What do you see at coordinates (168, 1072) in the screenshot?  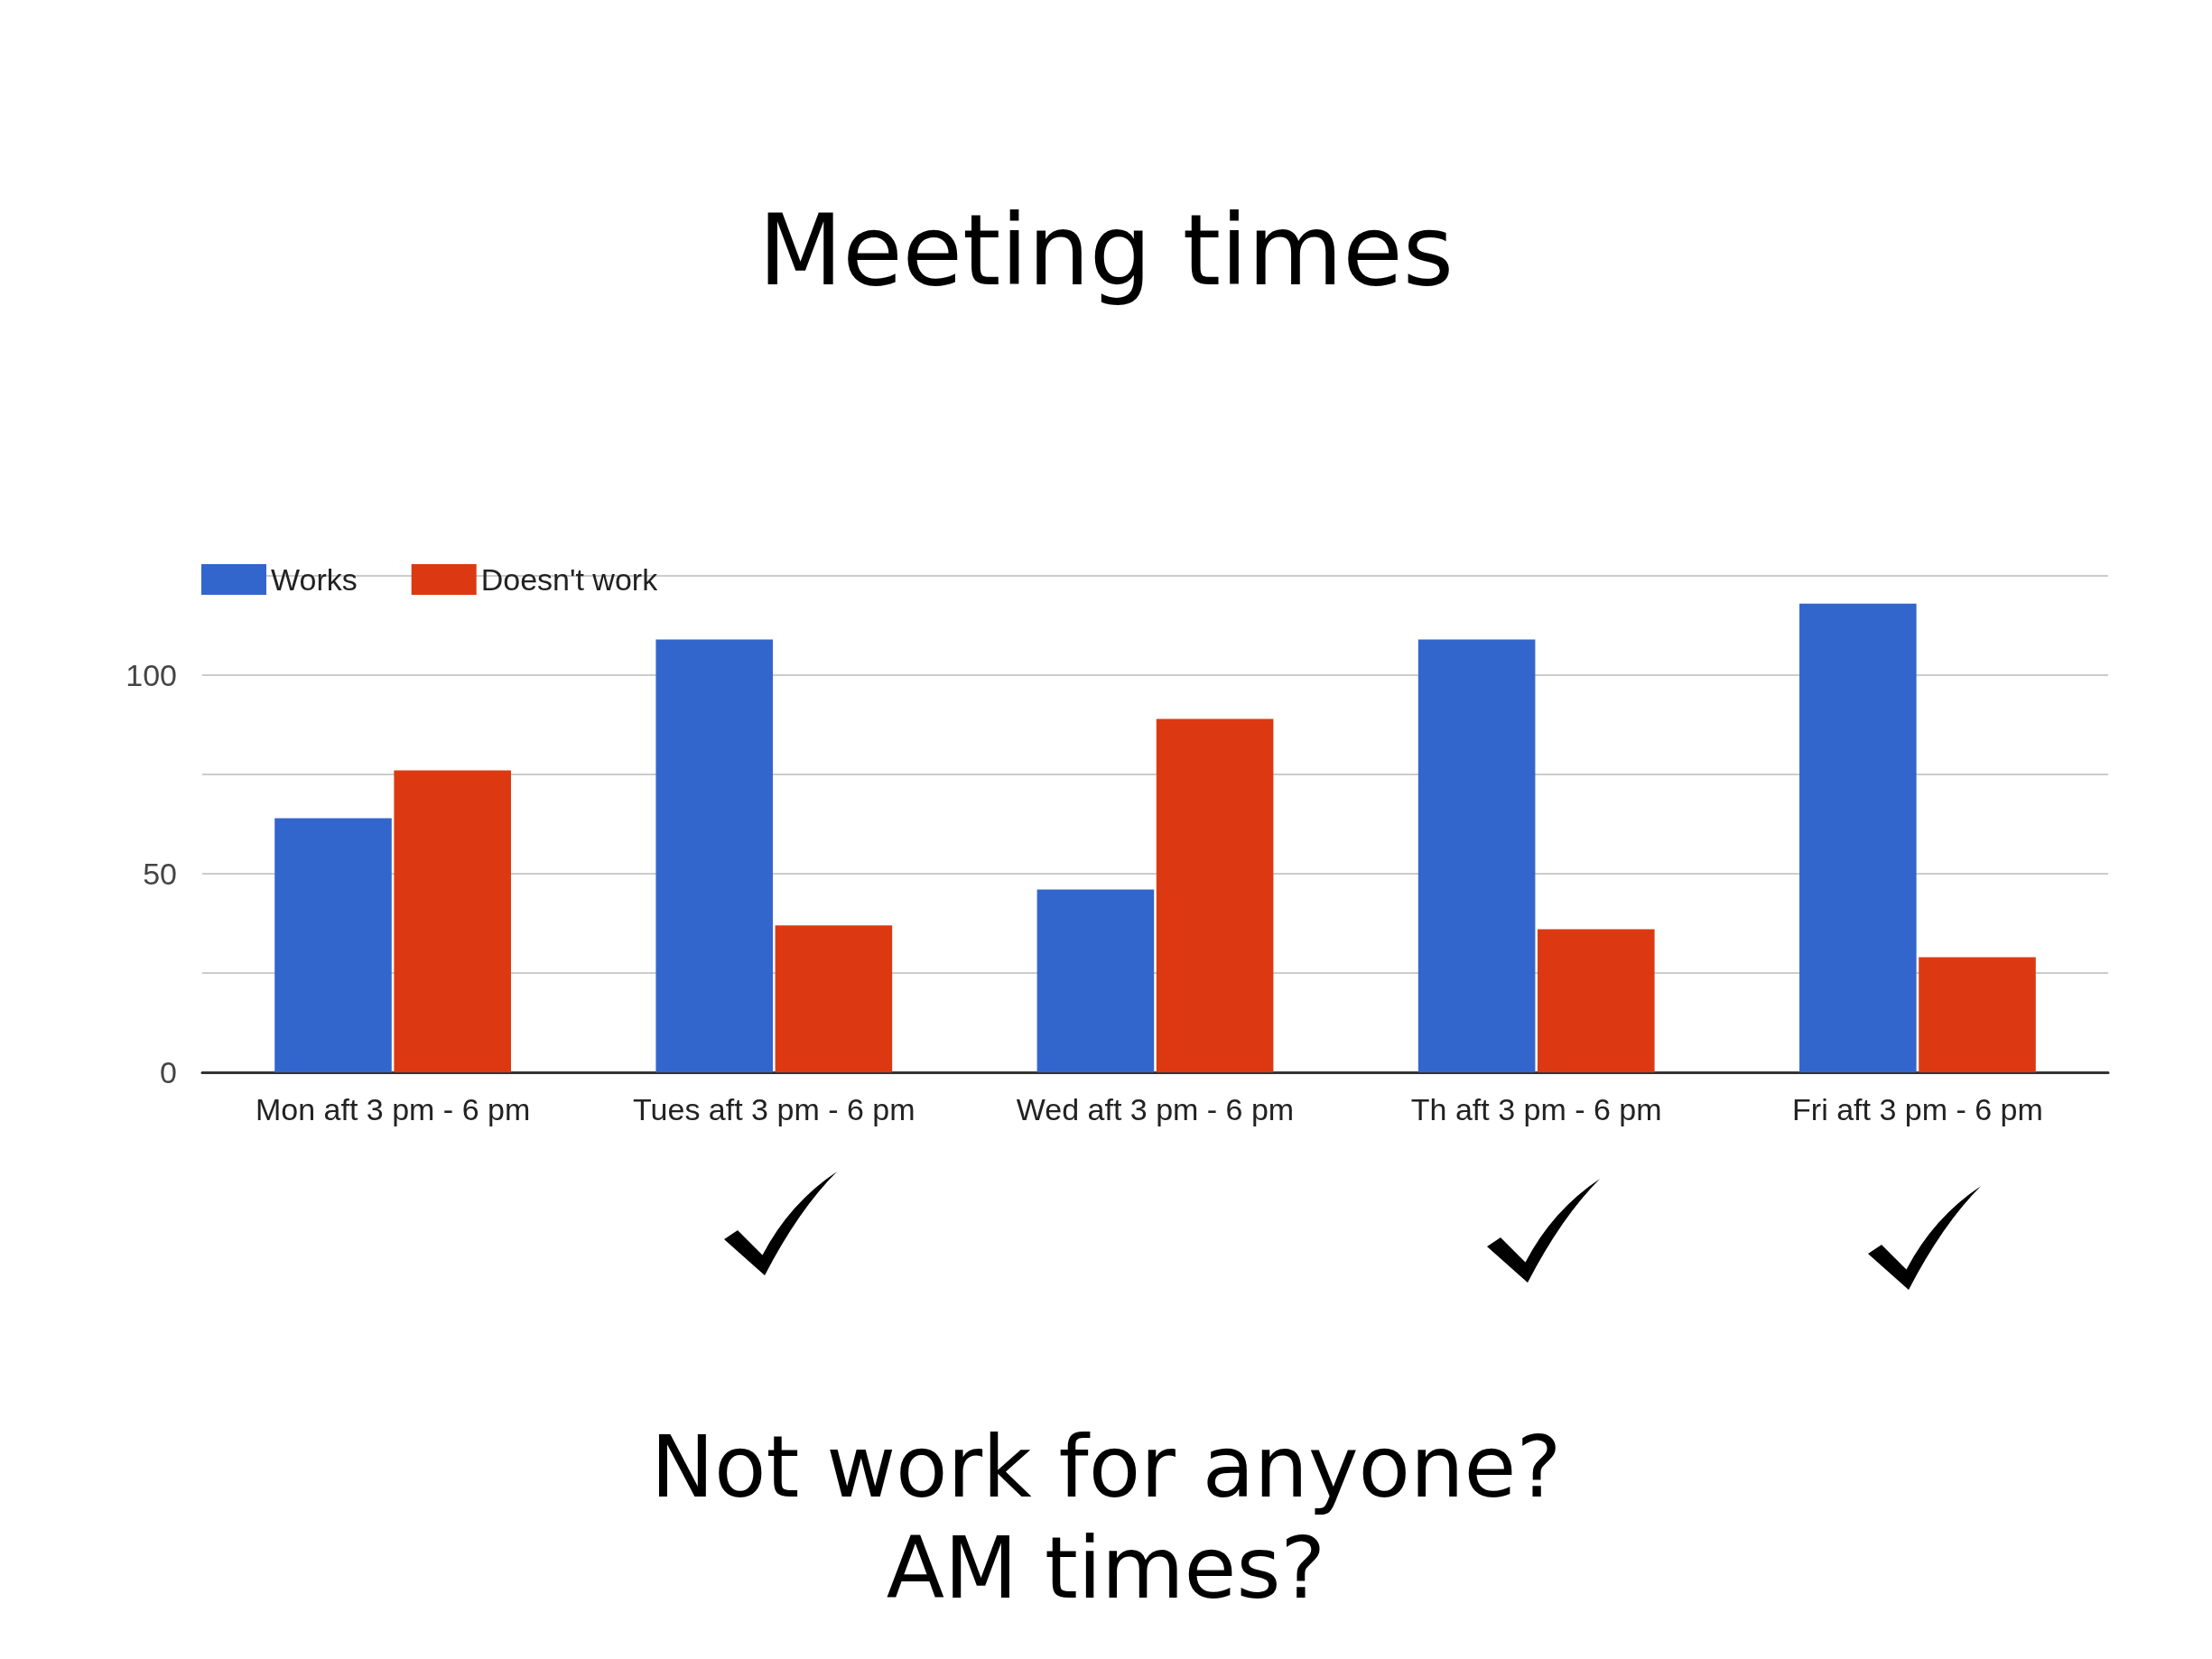 I see `y-tick-label: 0` at bounding box center [168, 1072].